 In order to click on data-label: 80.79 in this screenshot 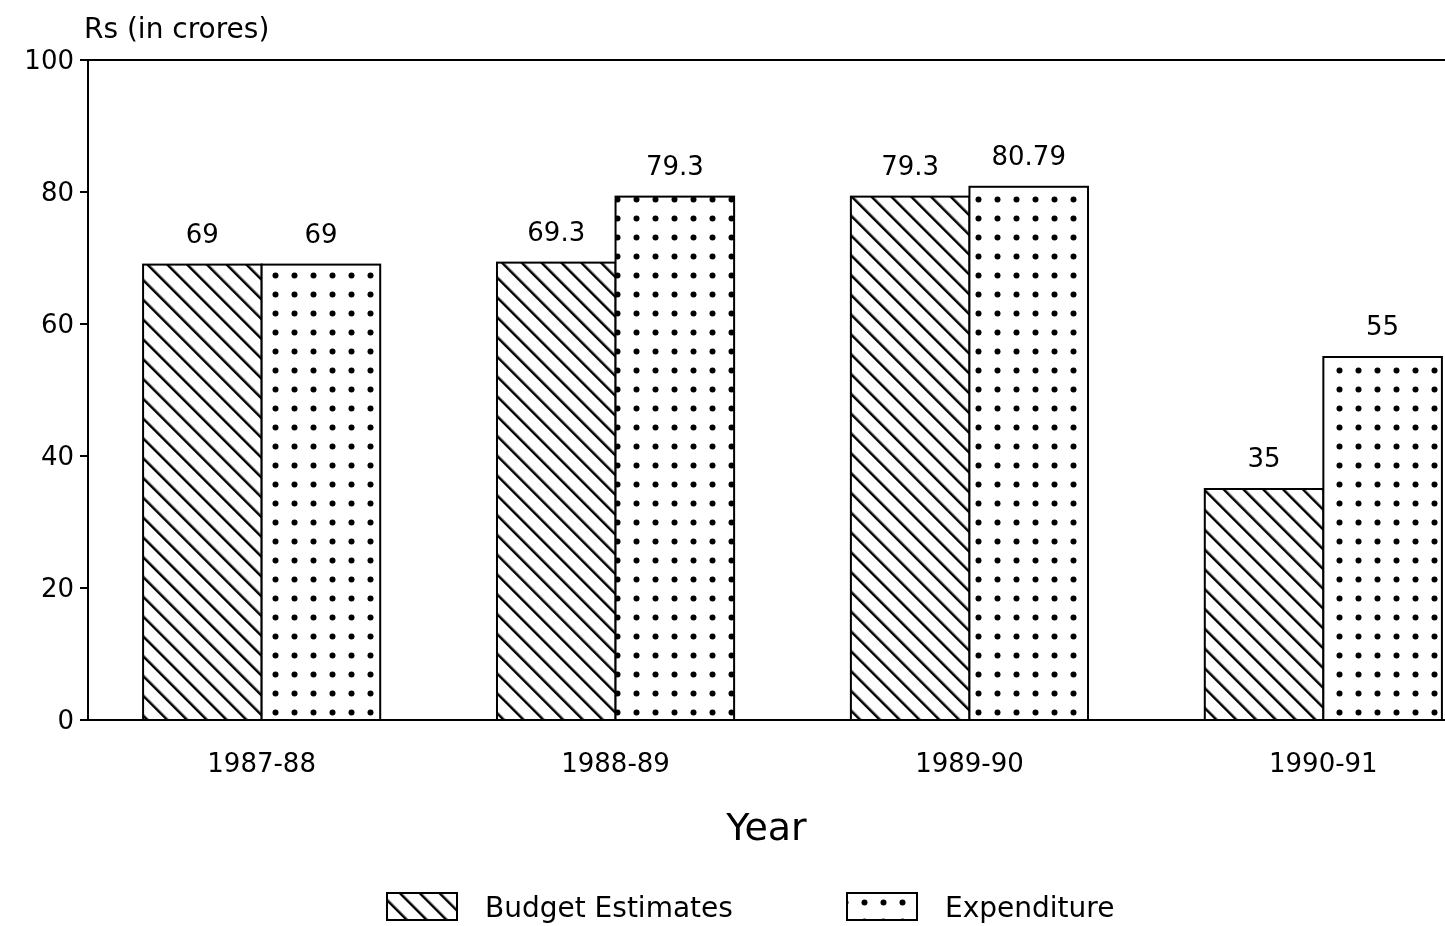, I will do `click(1028, 155)`.